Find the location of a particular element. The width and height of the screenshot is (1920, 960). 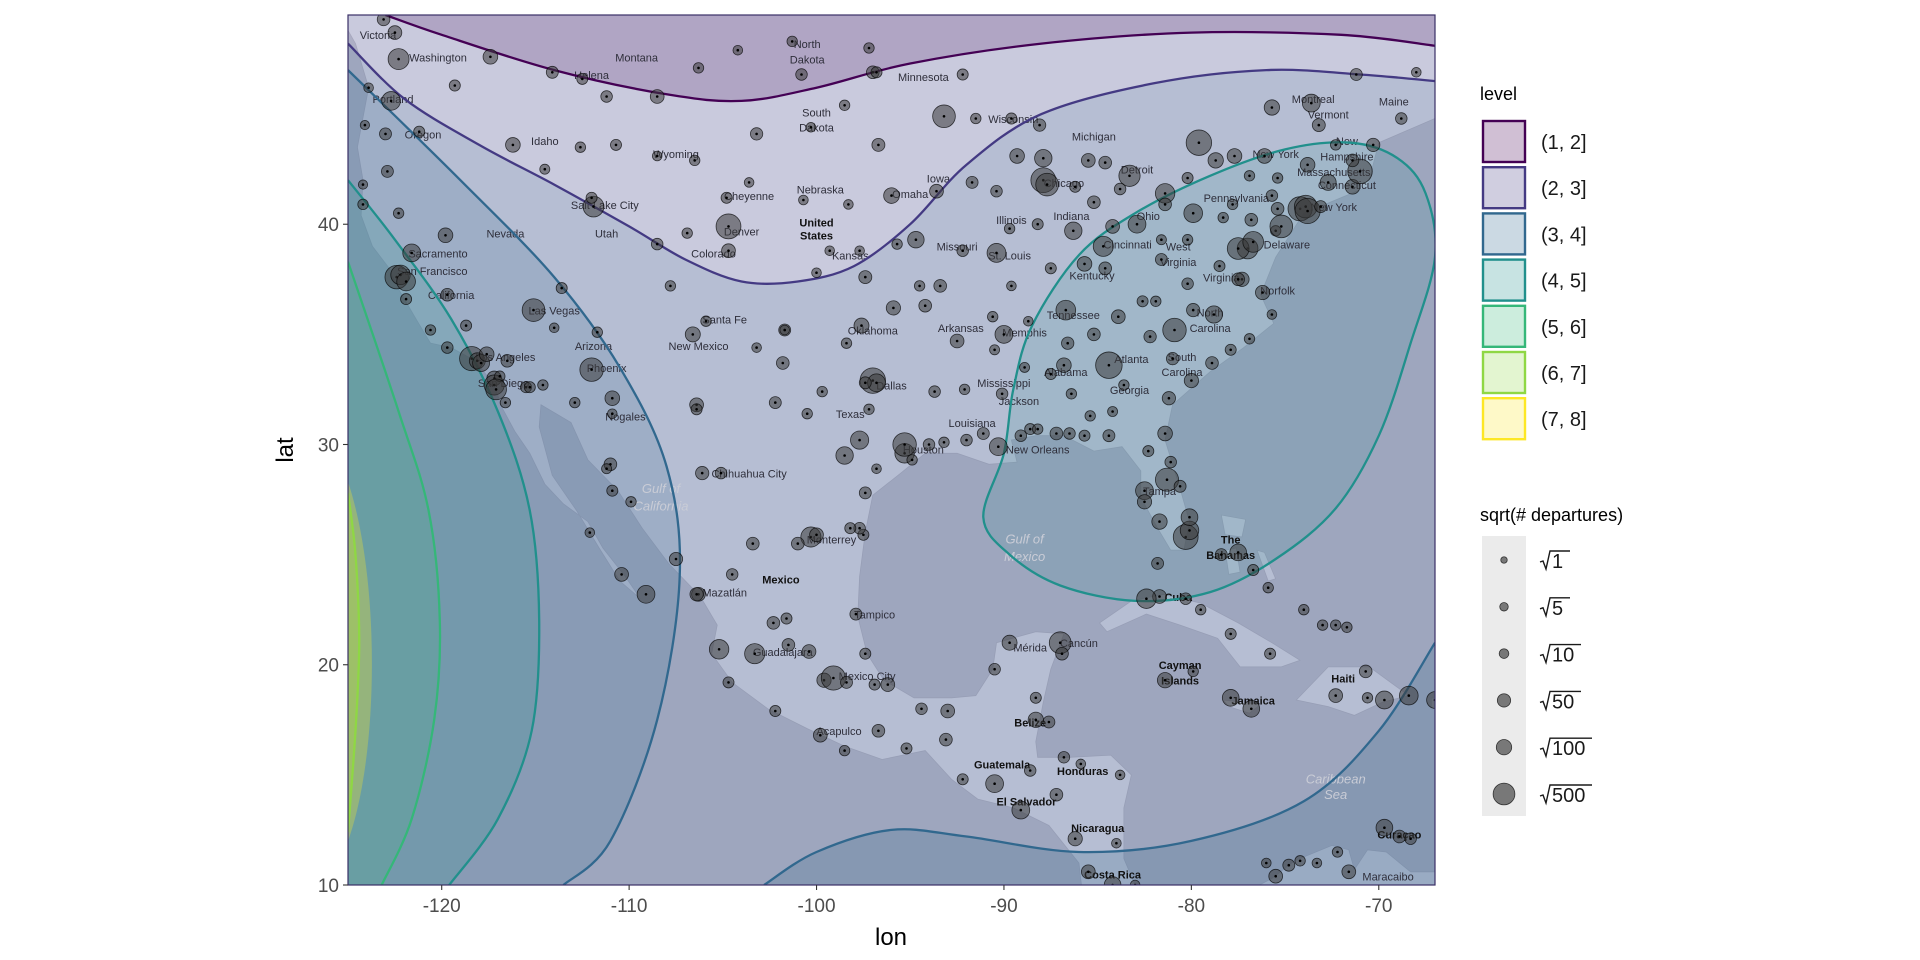

map-place-label: South is located at coordinates (816, 113).